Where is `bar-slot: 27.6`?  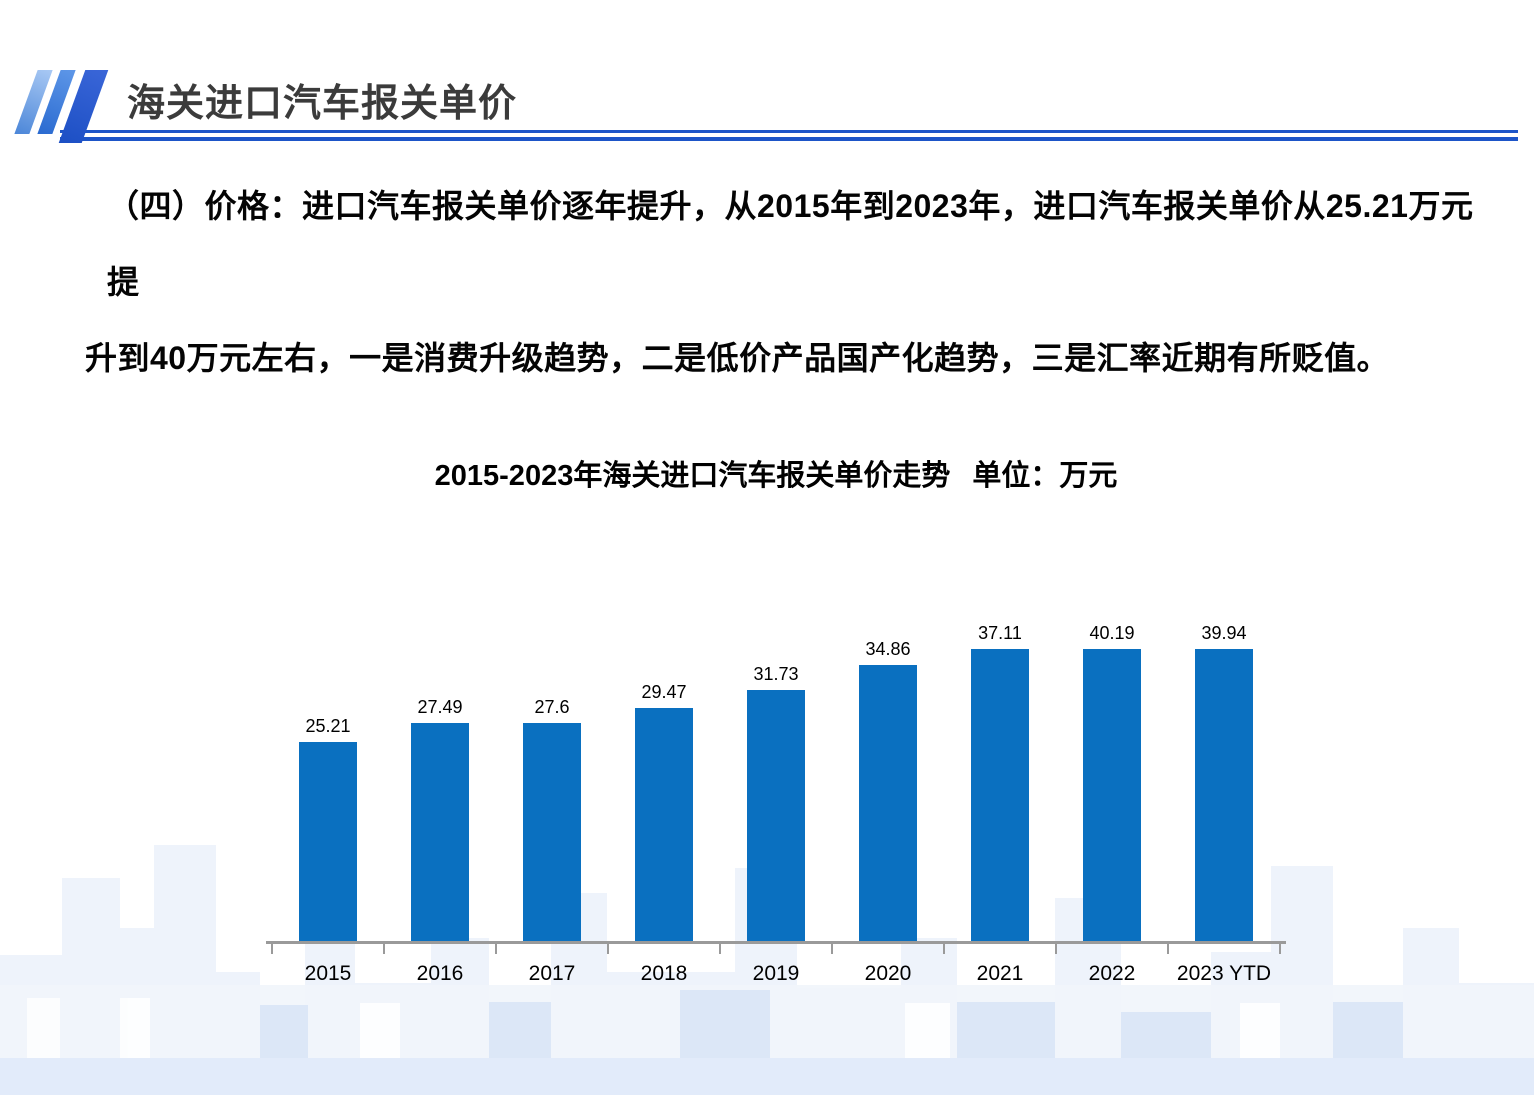
bar-slot: 27.6 is located at coordinates (552, 782).